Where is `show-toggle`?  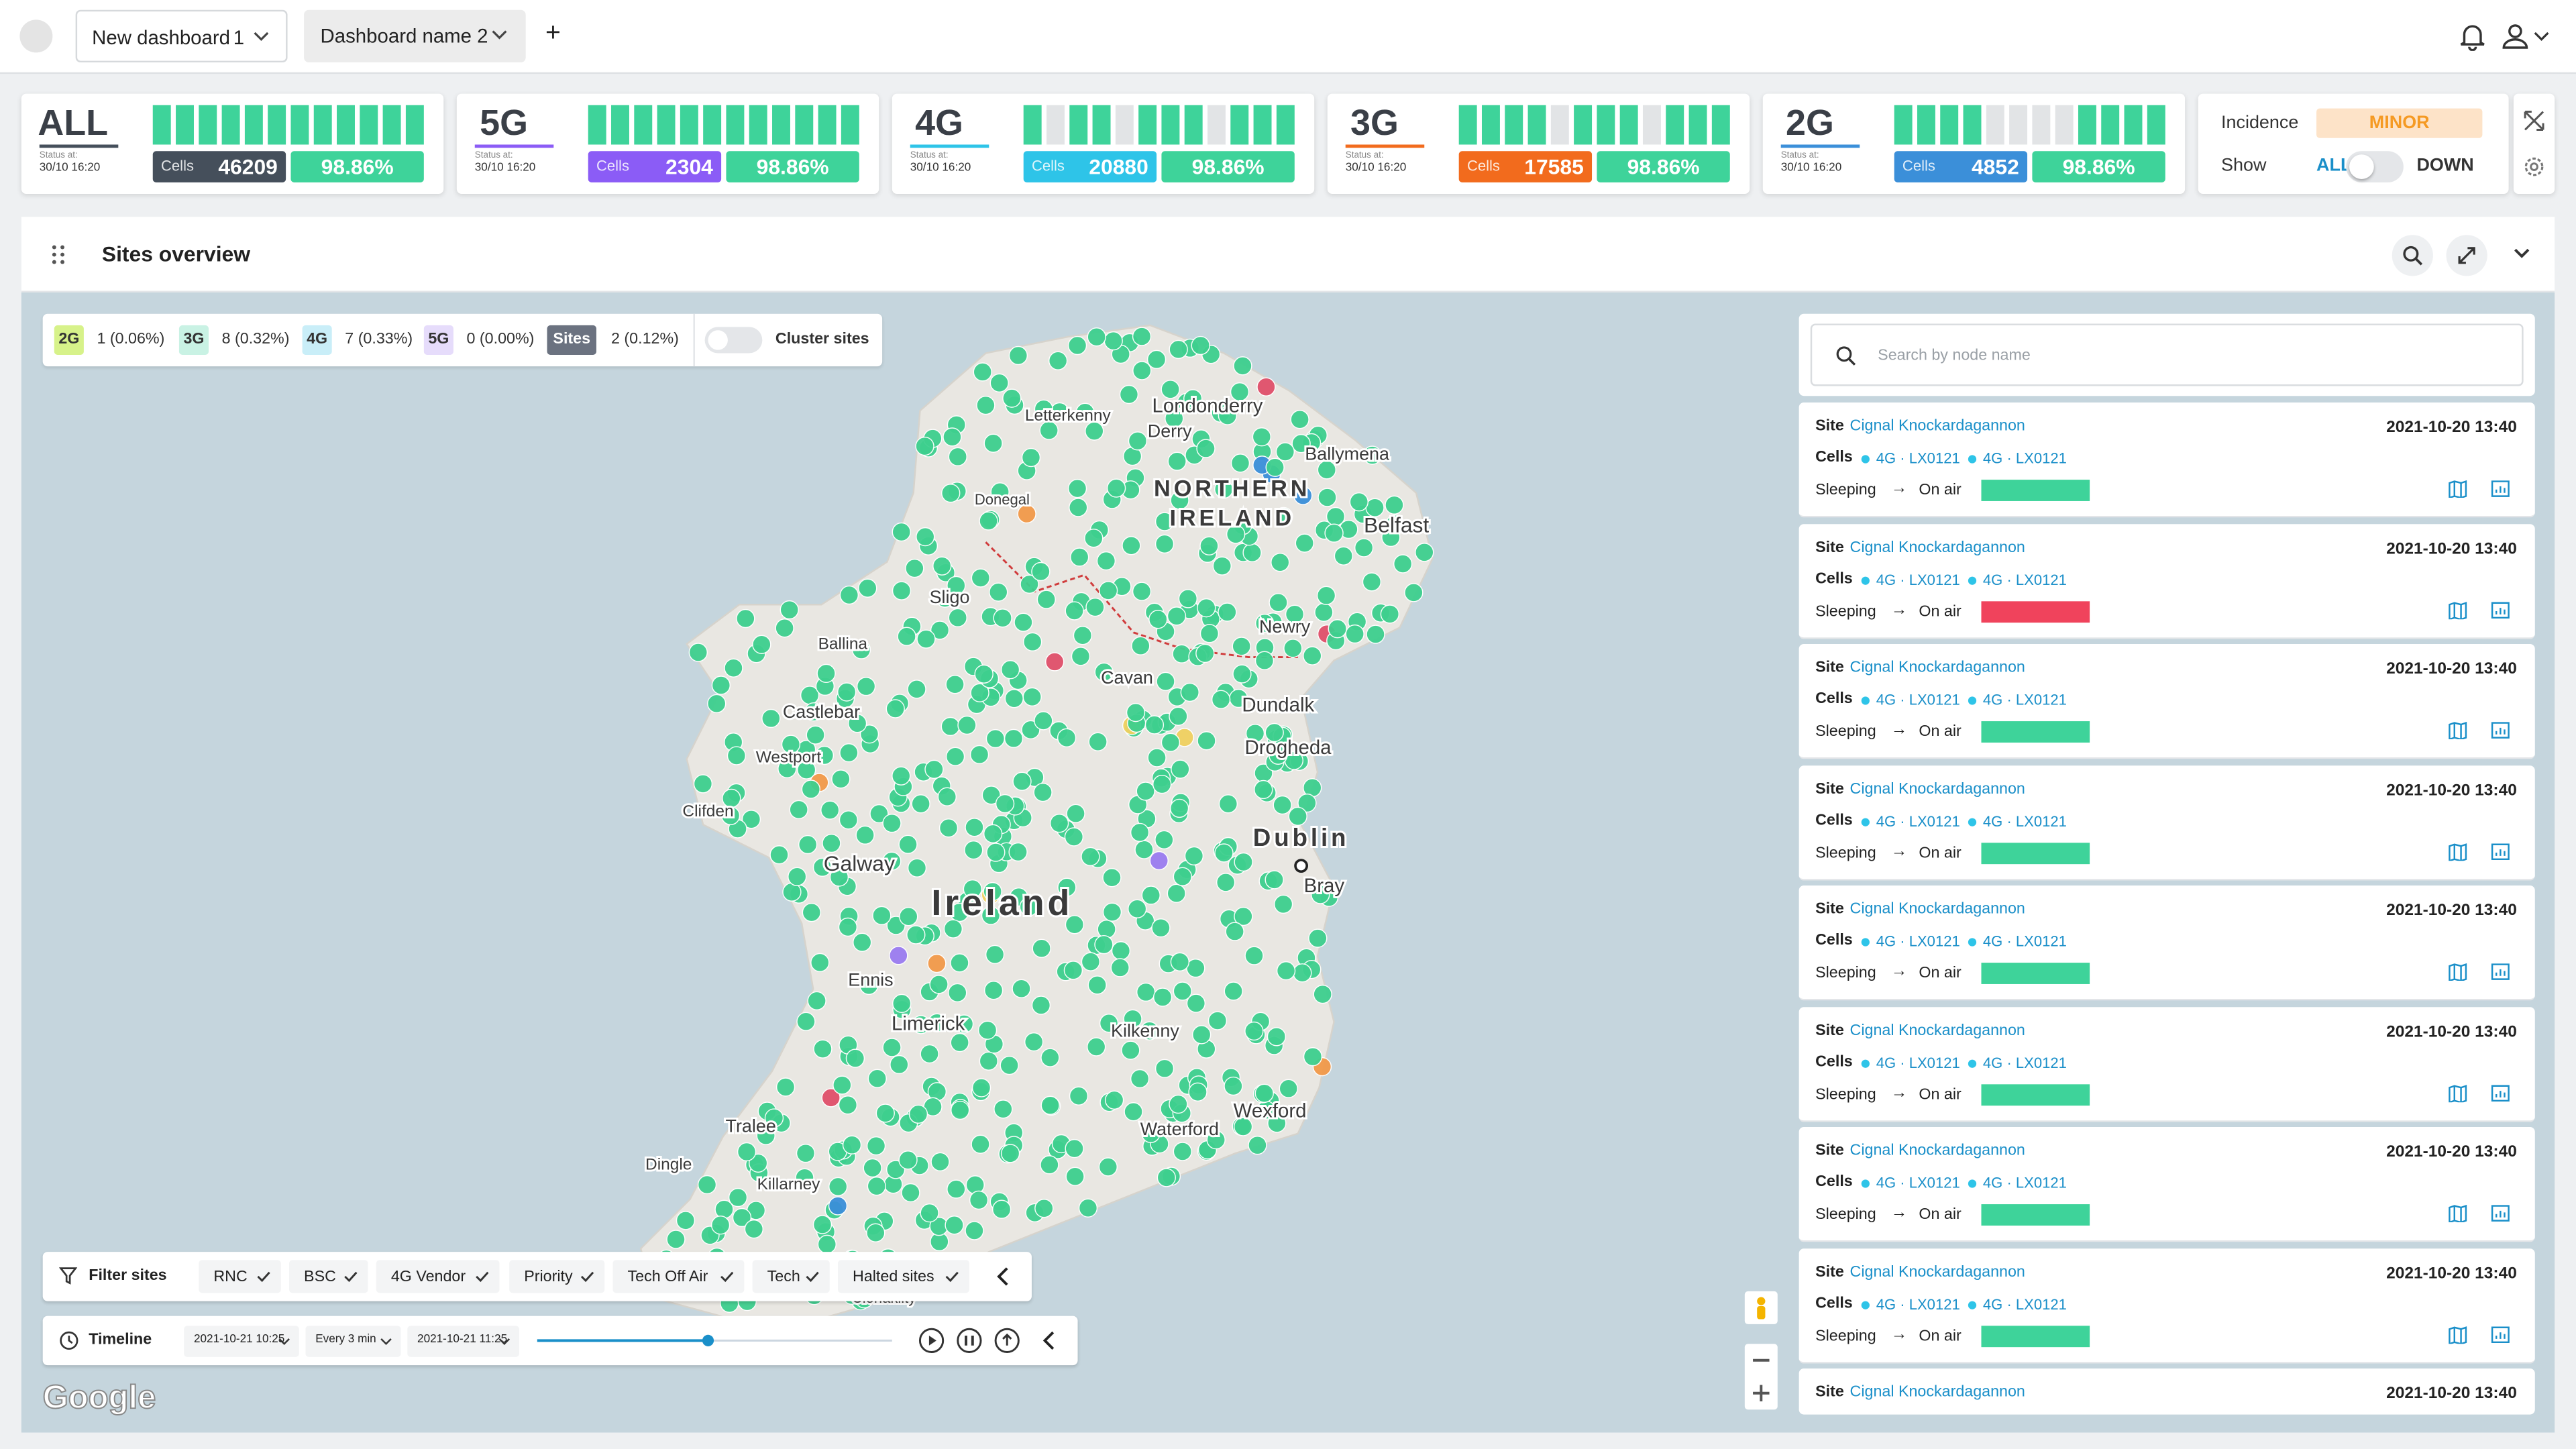 show-toggle is located at coordinates (2375, 166).